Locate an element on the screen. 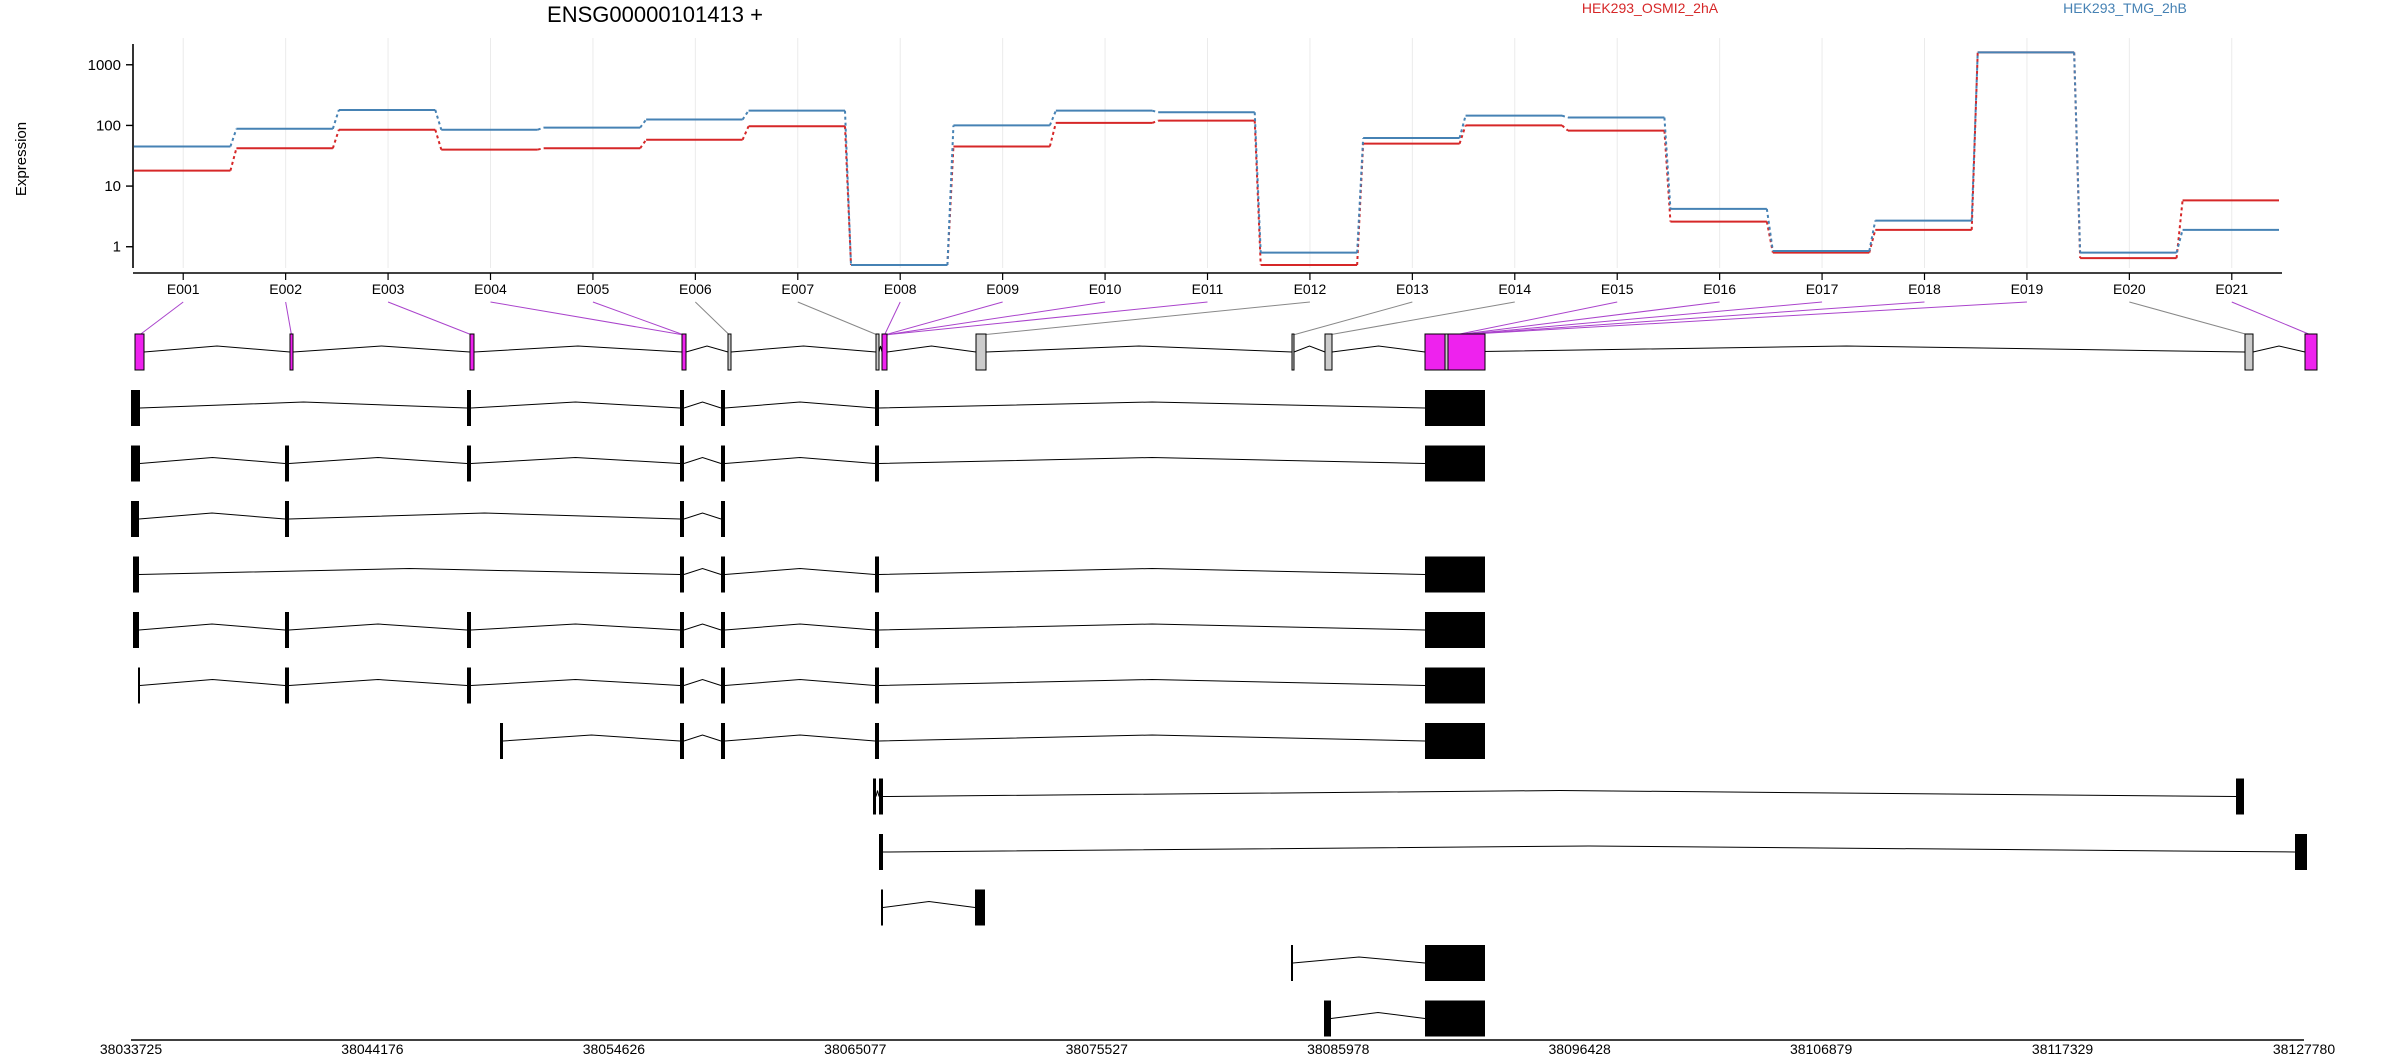 Image resolution: width=2400 pixels, height=1060 pixels. chart-title: ENSG00000101413 + is located at coordinates (655, 14).